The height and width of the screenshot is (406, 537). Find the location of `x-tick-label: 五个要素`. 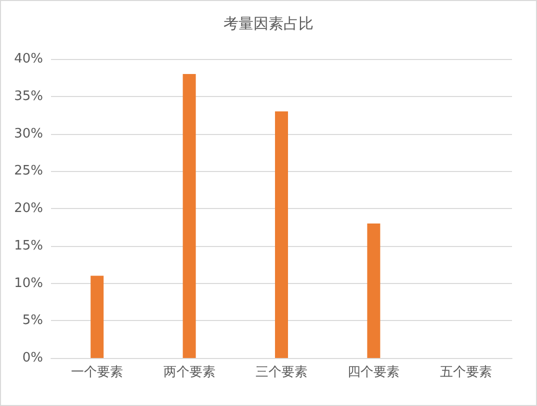

x-tick-label: 五个要素 is located at coordinates (466, 372).